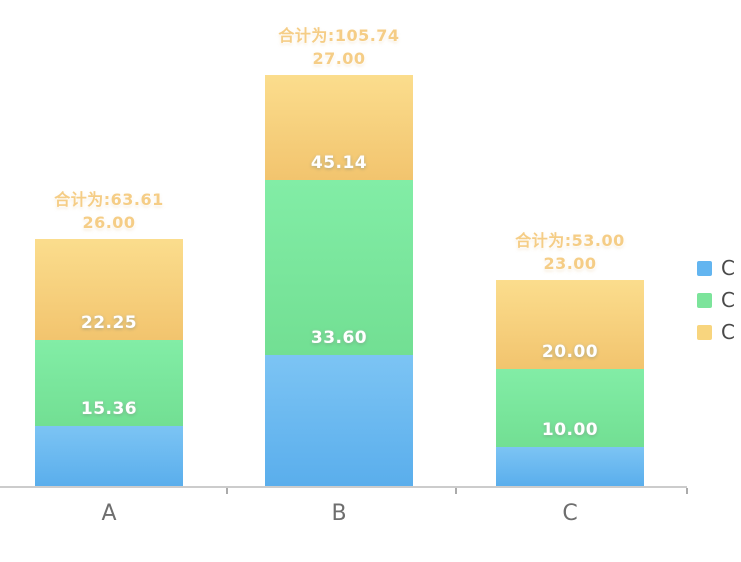 The image size is (741, 562). Describe the element at coordinates (109, 513) in the screenshot. I see `x-axis-category-label: A` at that location.